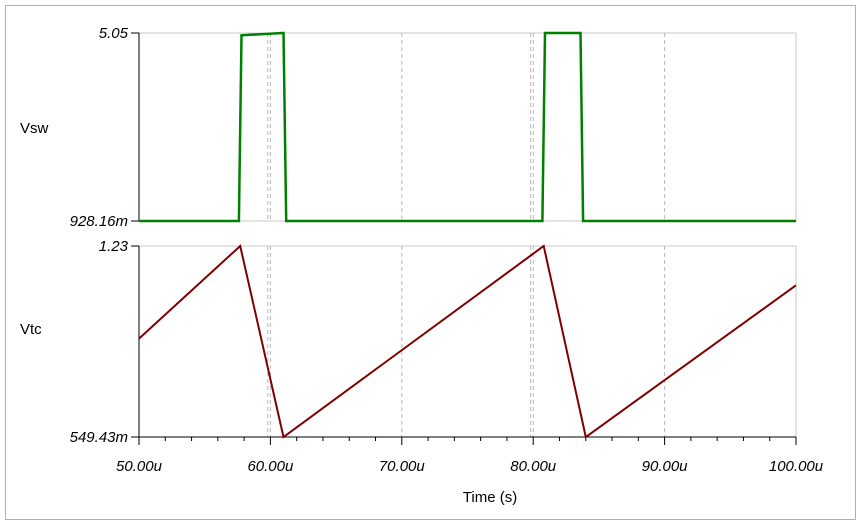 Image resolution: width=863 pixels, height=527 pixels. What do you see at coordinates (533, 466) in the screenshot?
I see `x-tick-label: 80.00u` at bounding box center [533, 466].